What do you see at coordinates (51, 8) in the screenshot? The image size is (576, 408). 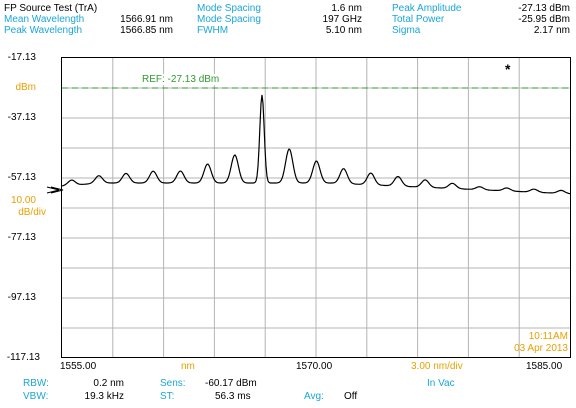 I see `measurement-title: FP Source Test (TrA)` at bounding box center [51, 8].